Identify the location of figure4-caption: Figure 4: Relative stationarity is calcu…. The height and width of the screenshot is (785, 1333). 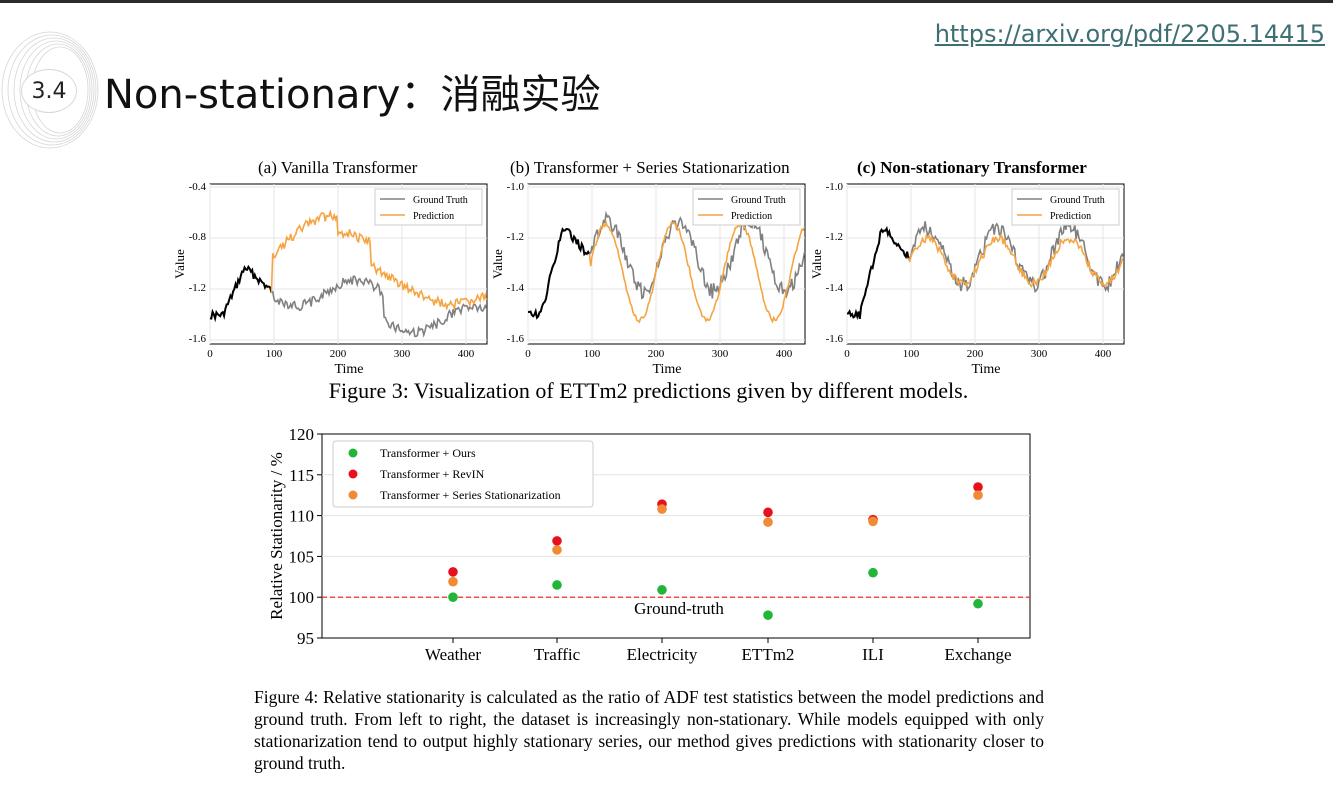
(649, 730).